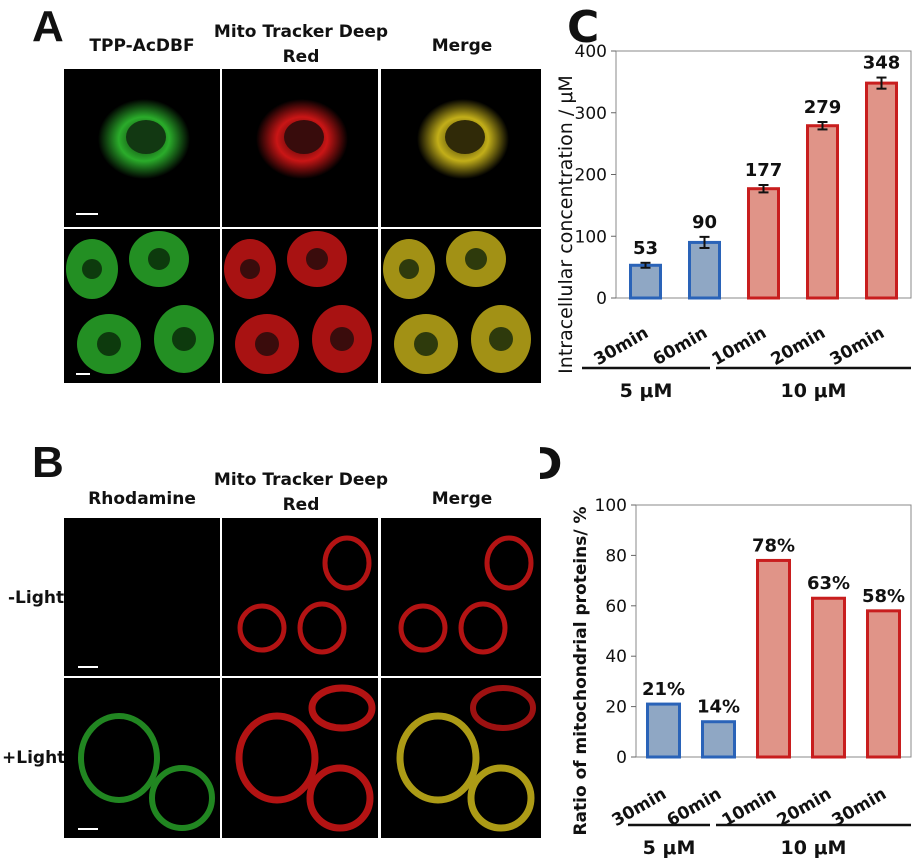 Image resolution: width=914 pixels, height=865 pixels. What do you see at coordinates (828, 583) in the screenshot?
I see `bar-value-label: 63%` at bounding box center [828, 583].